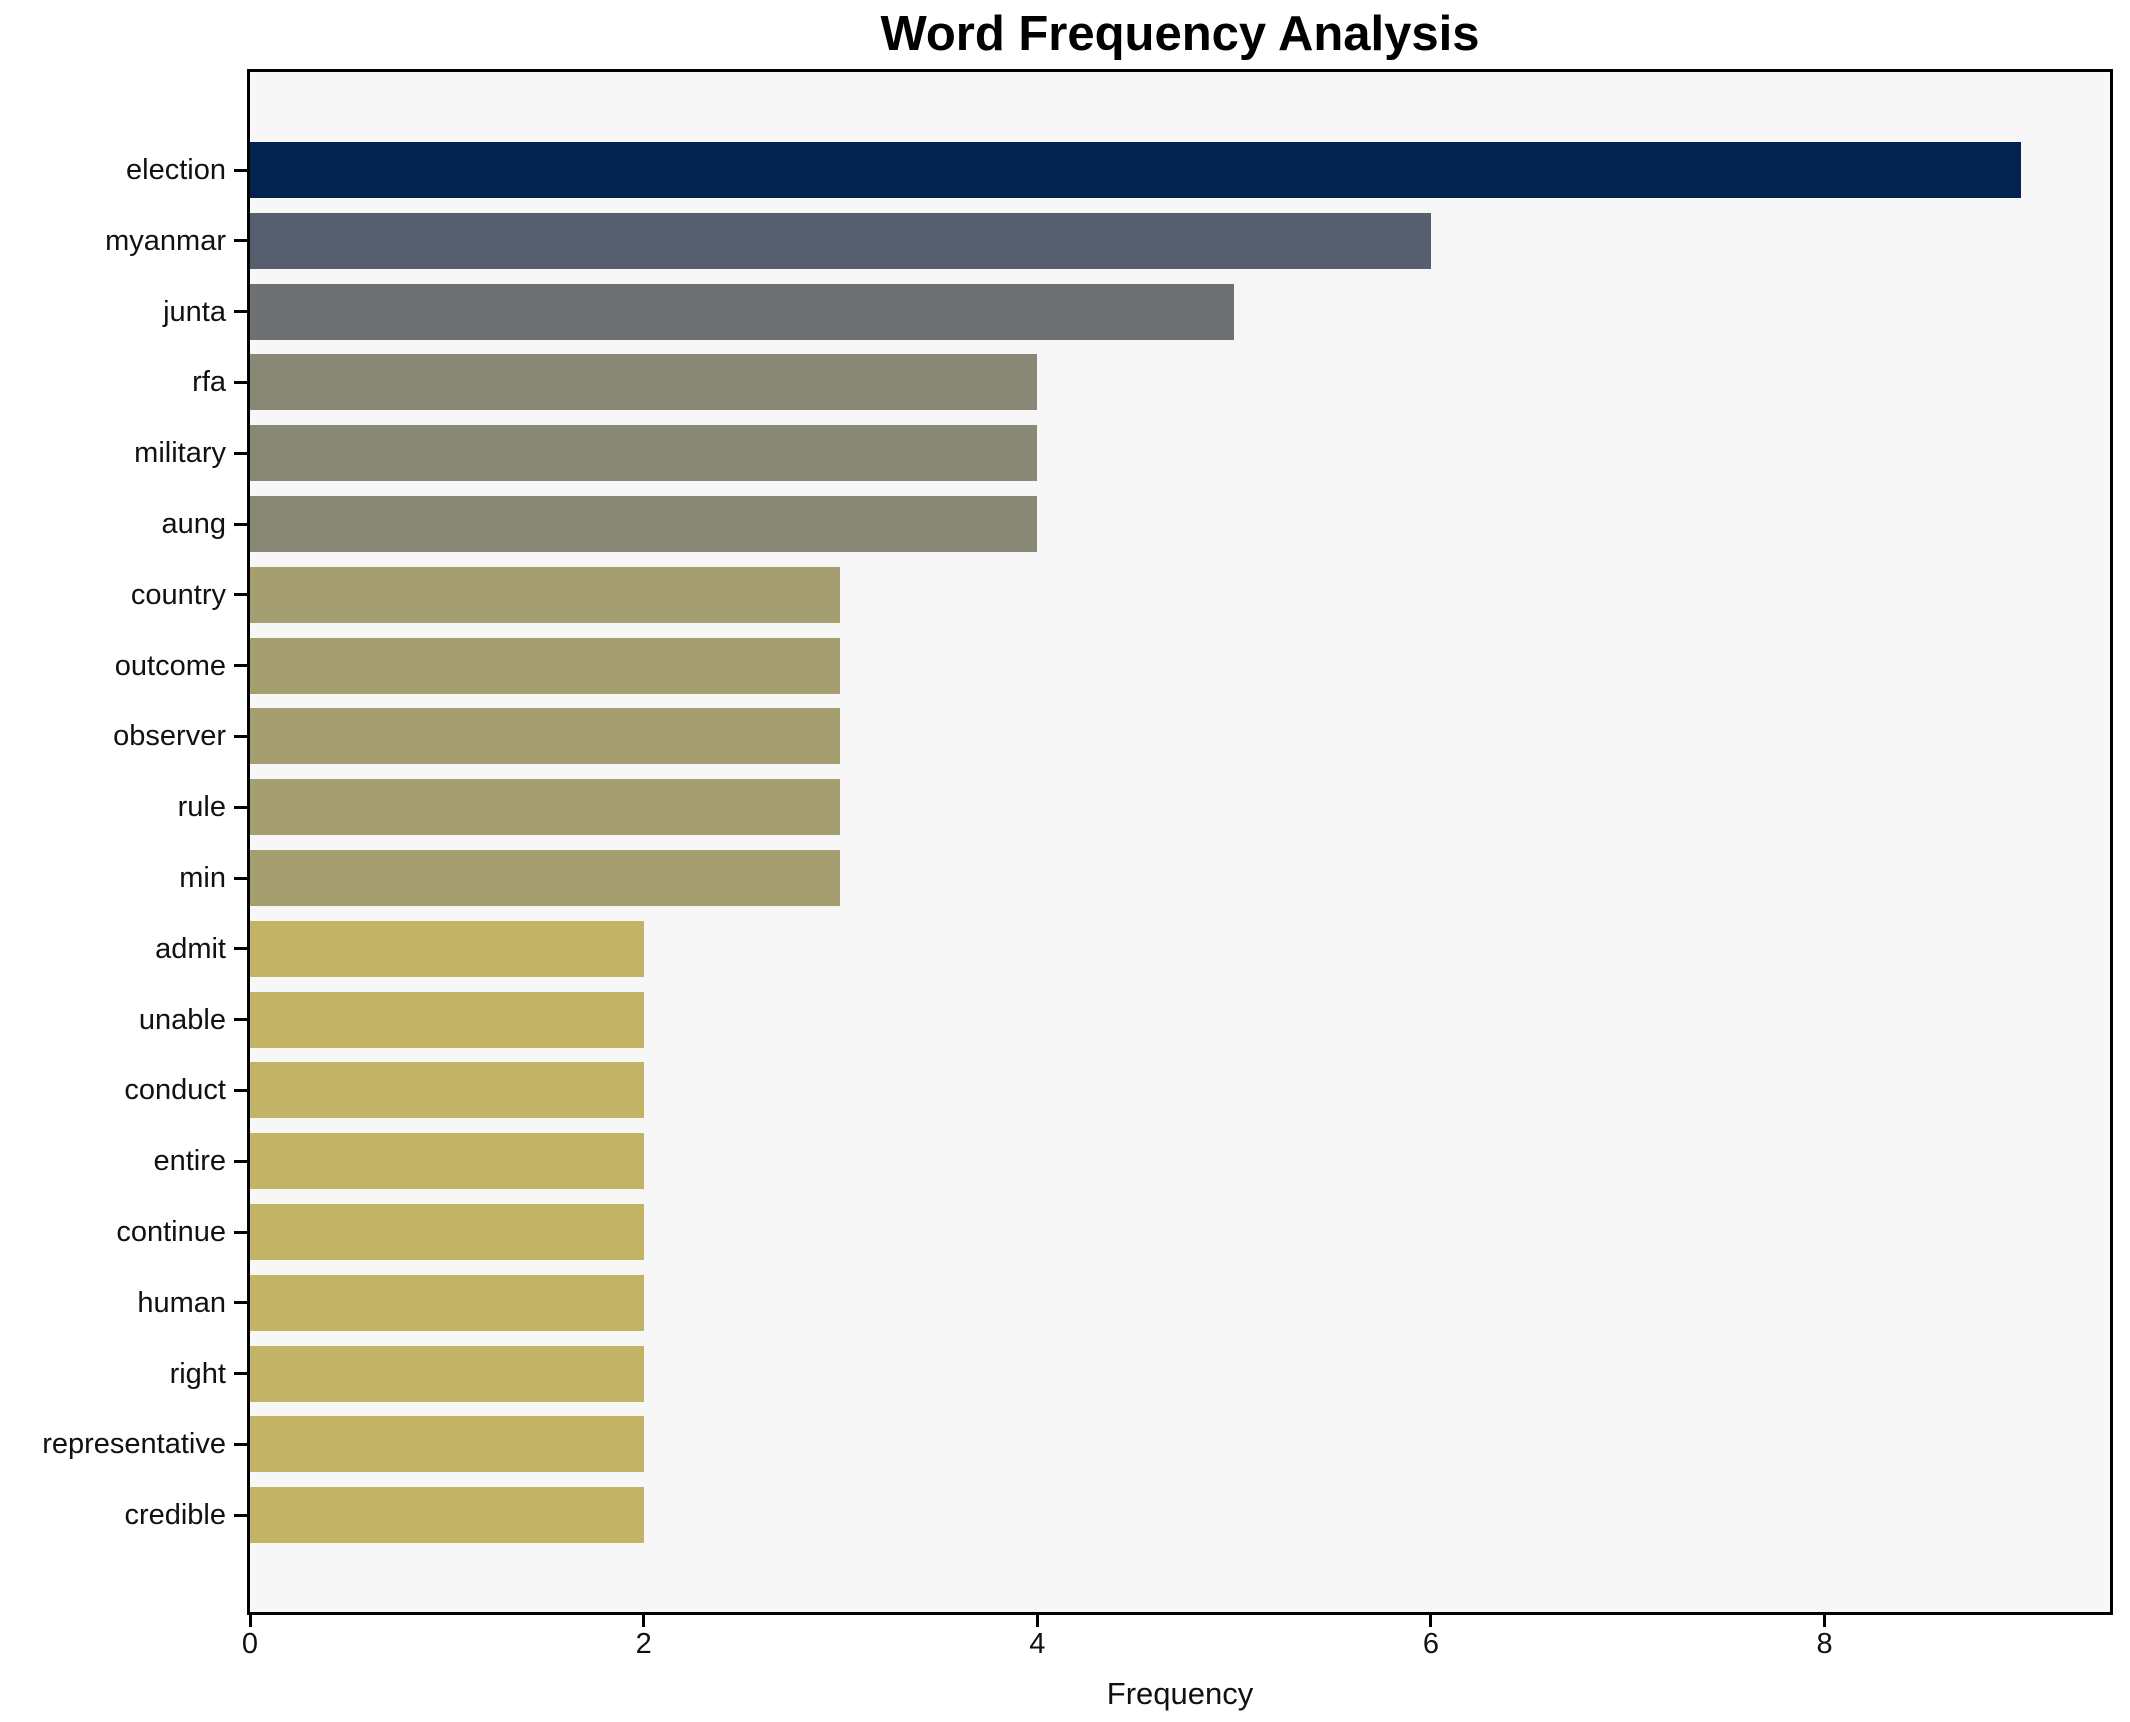 The height and width of the screenshot is (1722, 2130). What do you see at coordinates (175, 1090) in the screenshot?
I see `y-tick-label-conduct: conduct` at bounding box center [175, 1090].